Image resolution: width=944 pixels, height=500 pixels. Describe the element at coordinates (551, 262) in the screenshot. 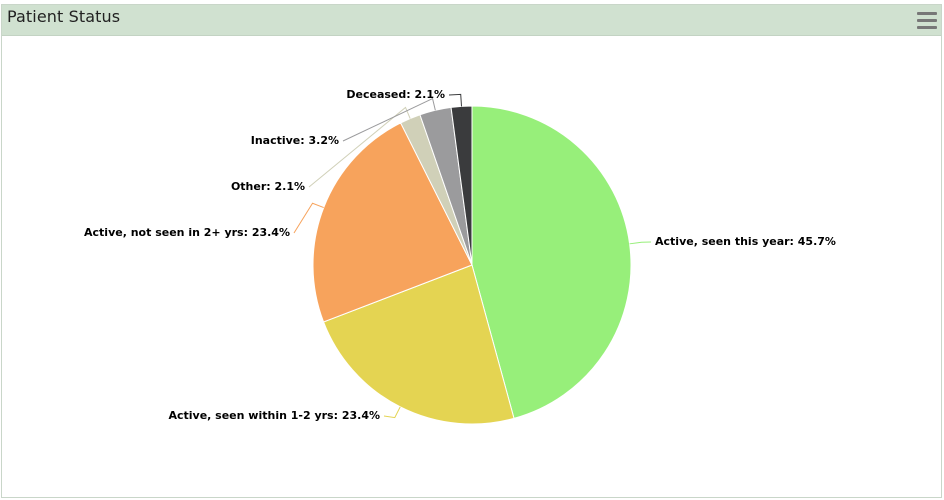

I see `pie-slice-active-seen-this-year` at that location.